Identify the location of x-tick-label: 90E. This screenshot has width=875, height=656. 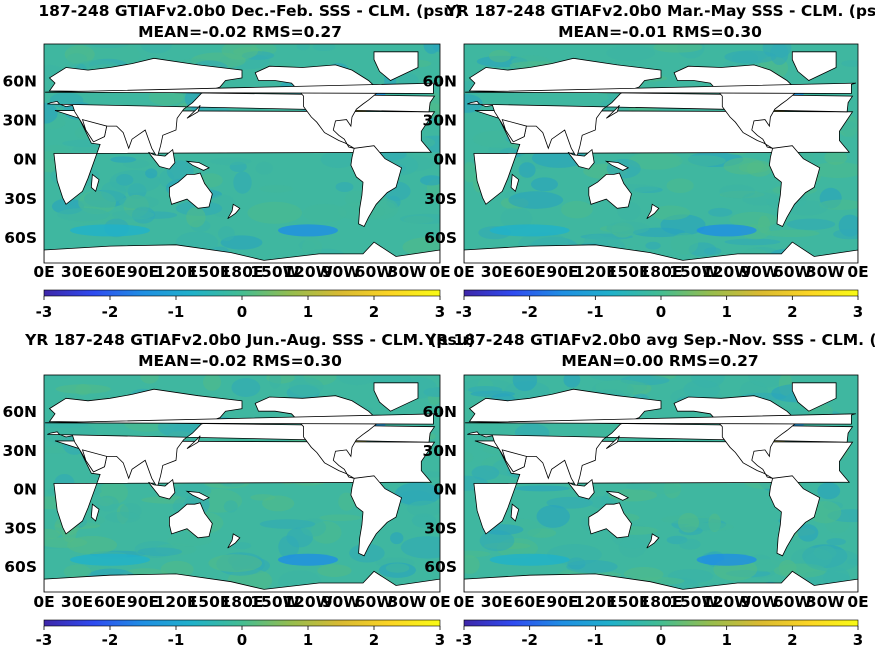
(562, 272).